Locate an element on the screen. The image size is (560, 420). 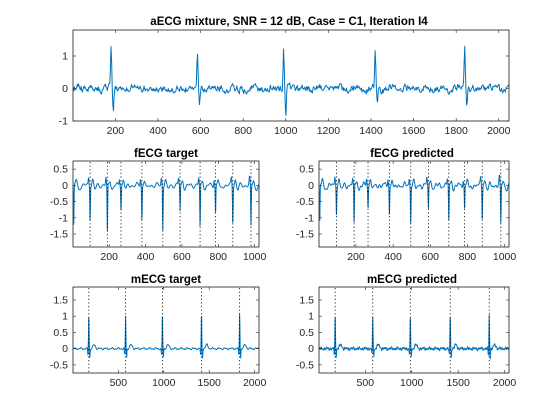
title-mecg-target: mECG target is located at coordinates (166, 280).